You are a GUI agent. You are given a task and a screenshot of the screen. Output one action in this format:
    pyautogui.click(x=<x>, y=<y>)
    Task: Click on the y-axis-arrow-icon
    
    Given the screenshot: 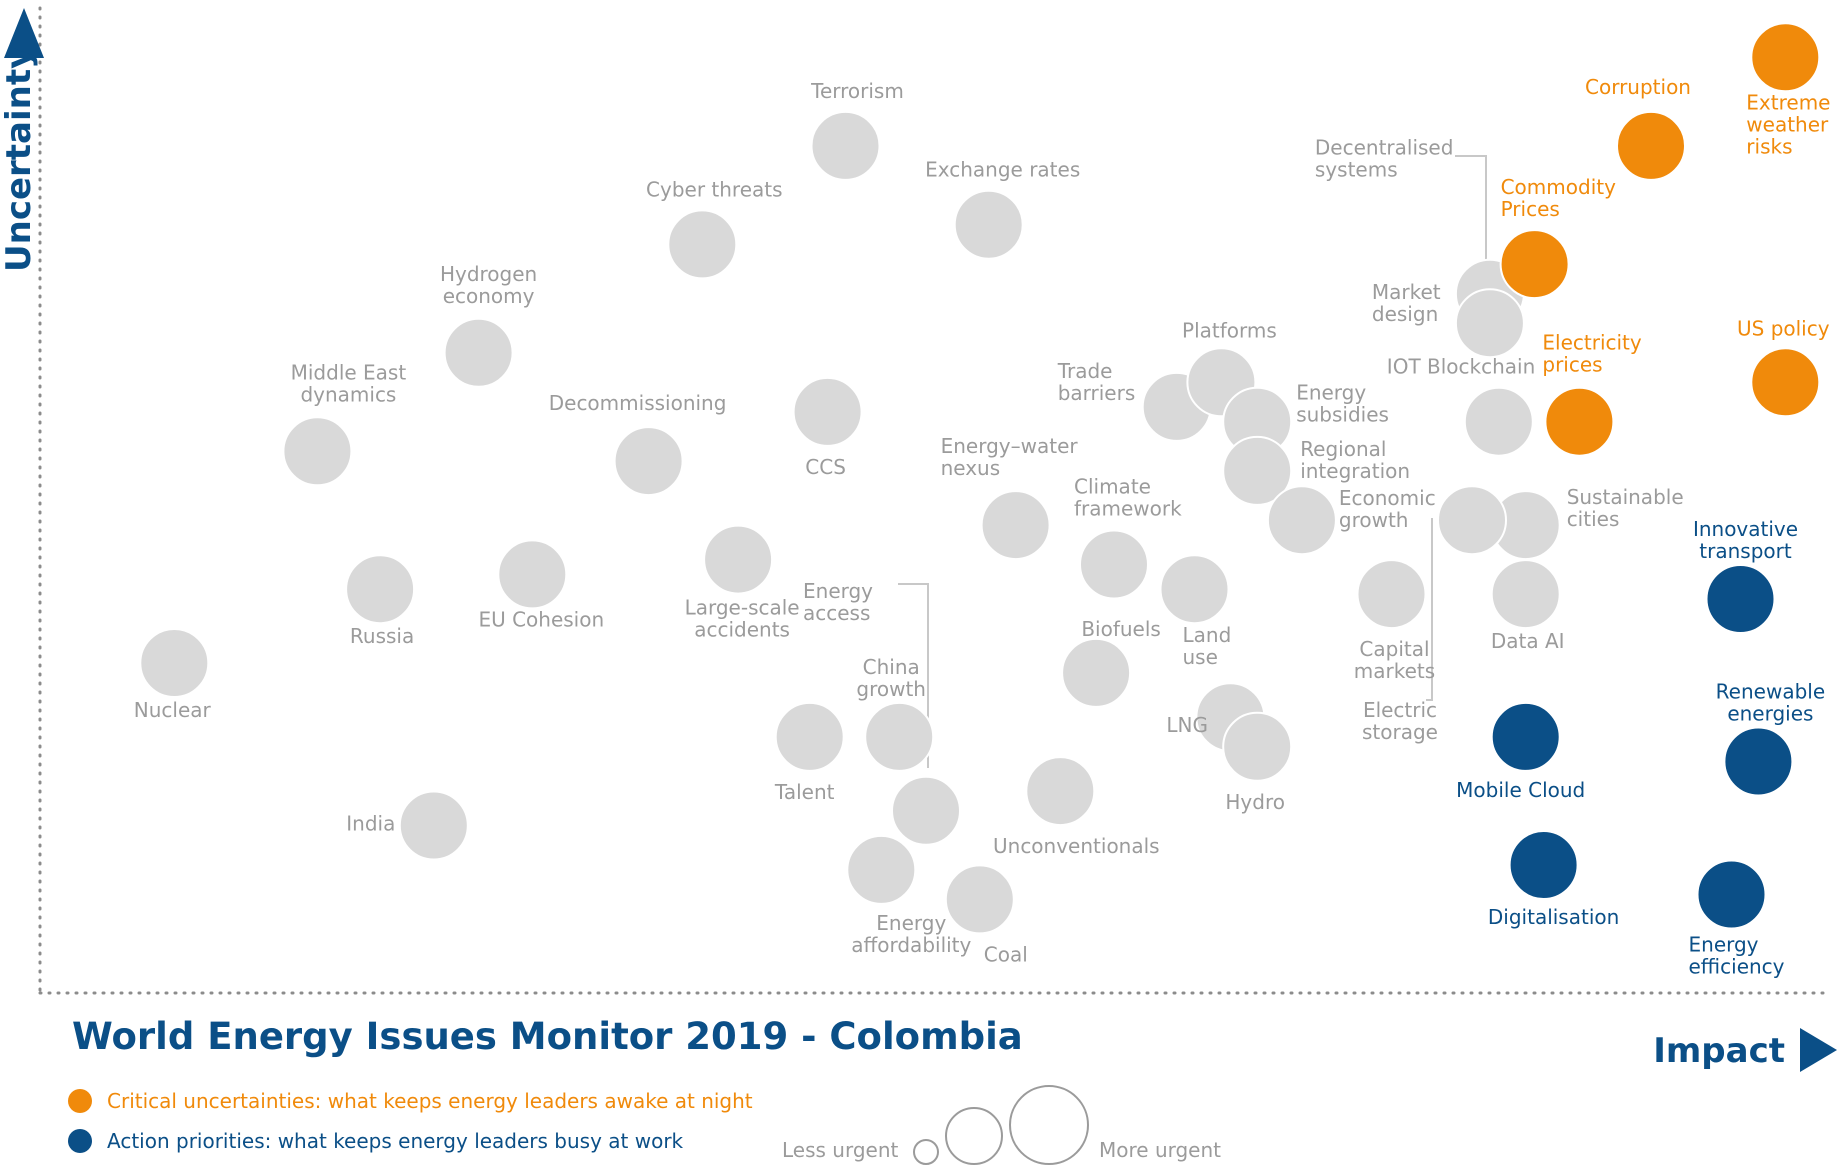 What is the action you would take?
    pyautogui.click(x=24, y=33)
    